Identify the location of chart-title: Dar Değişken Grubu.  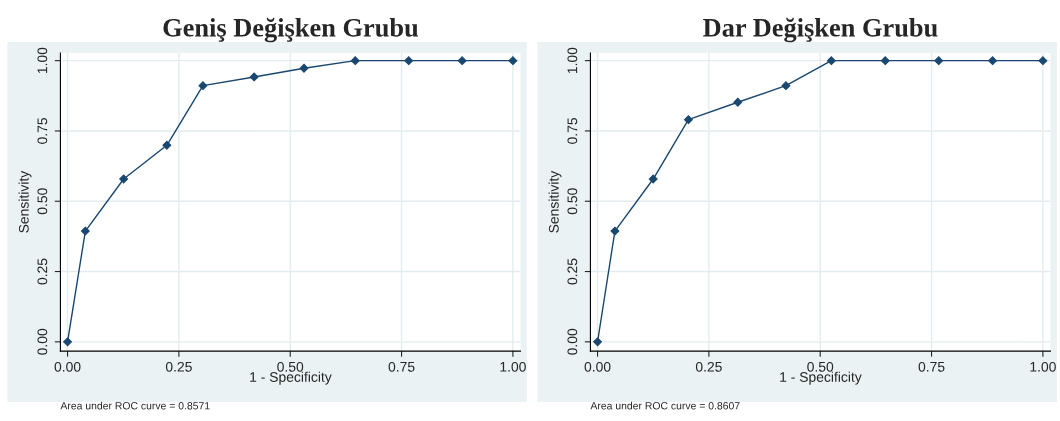
(820, 30).